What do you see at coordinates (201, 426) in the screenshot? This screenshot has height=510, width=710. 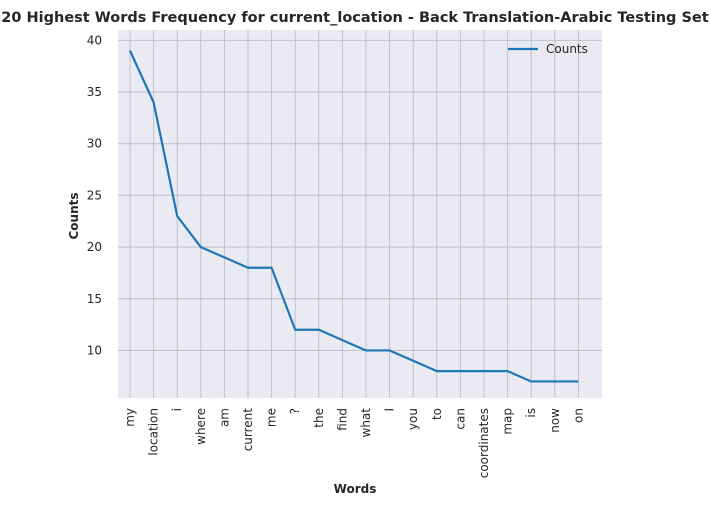 I see `x-tick-label: where` at bounding box center [201, 426].